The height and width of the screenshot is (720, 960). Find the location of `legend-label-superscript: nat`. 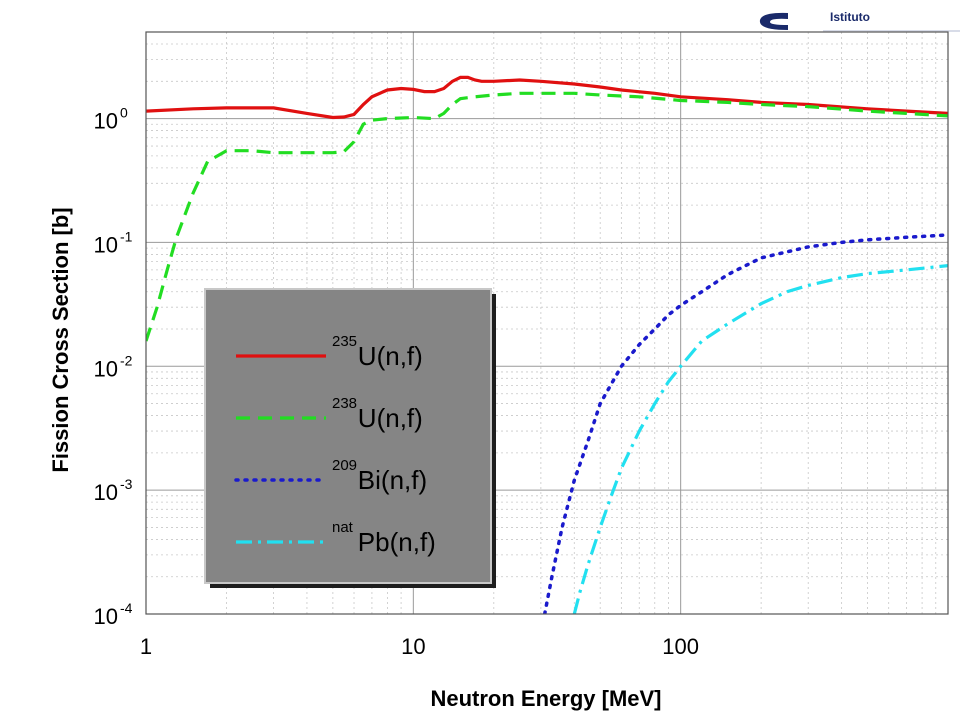

legend-label-superscript: nat is located at coordinates (343, 527).